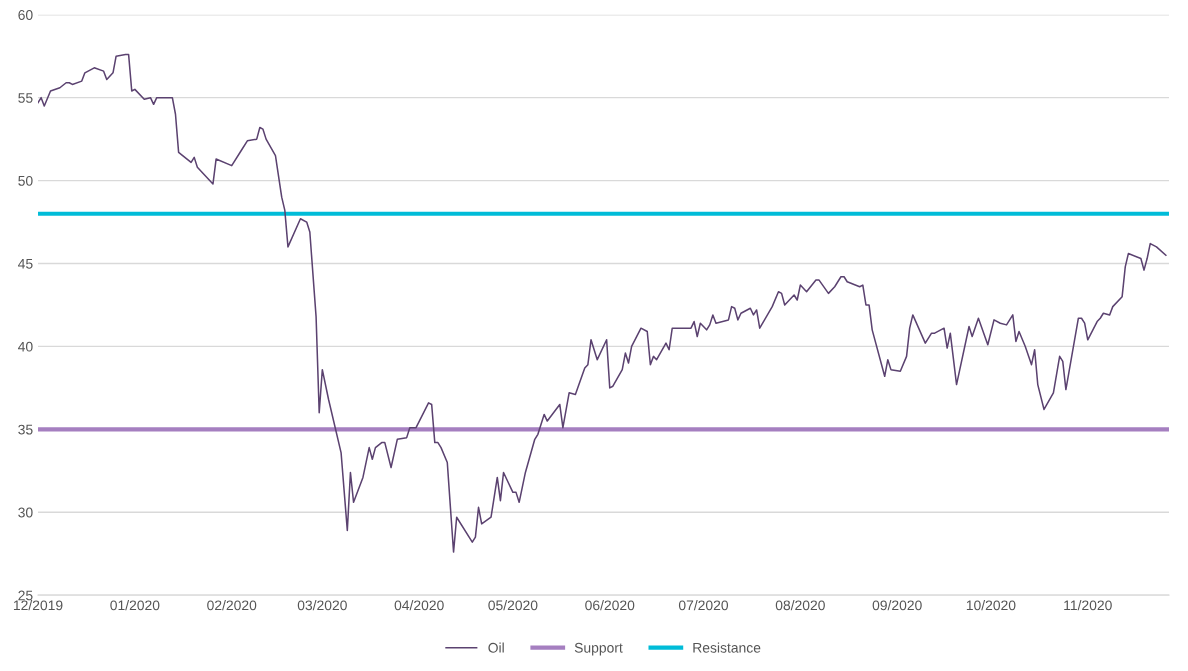  What do you see at coordinates (25, 595) in the screenshot?
I see `y-tick-label: 25` at bounding box center [25, 595].